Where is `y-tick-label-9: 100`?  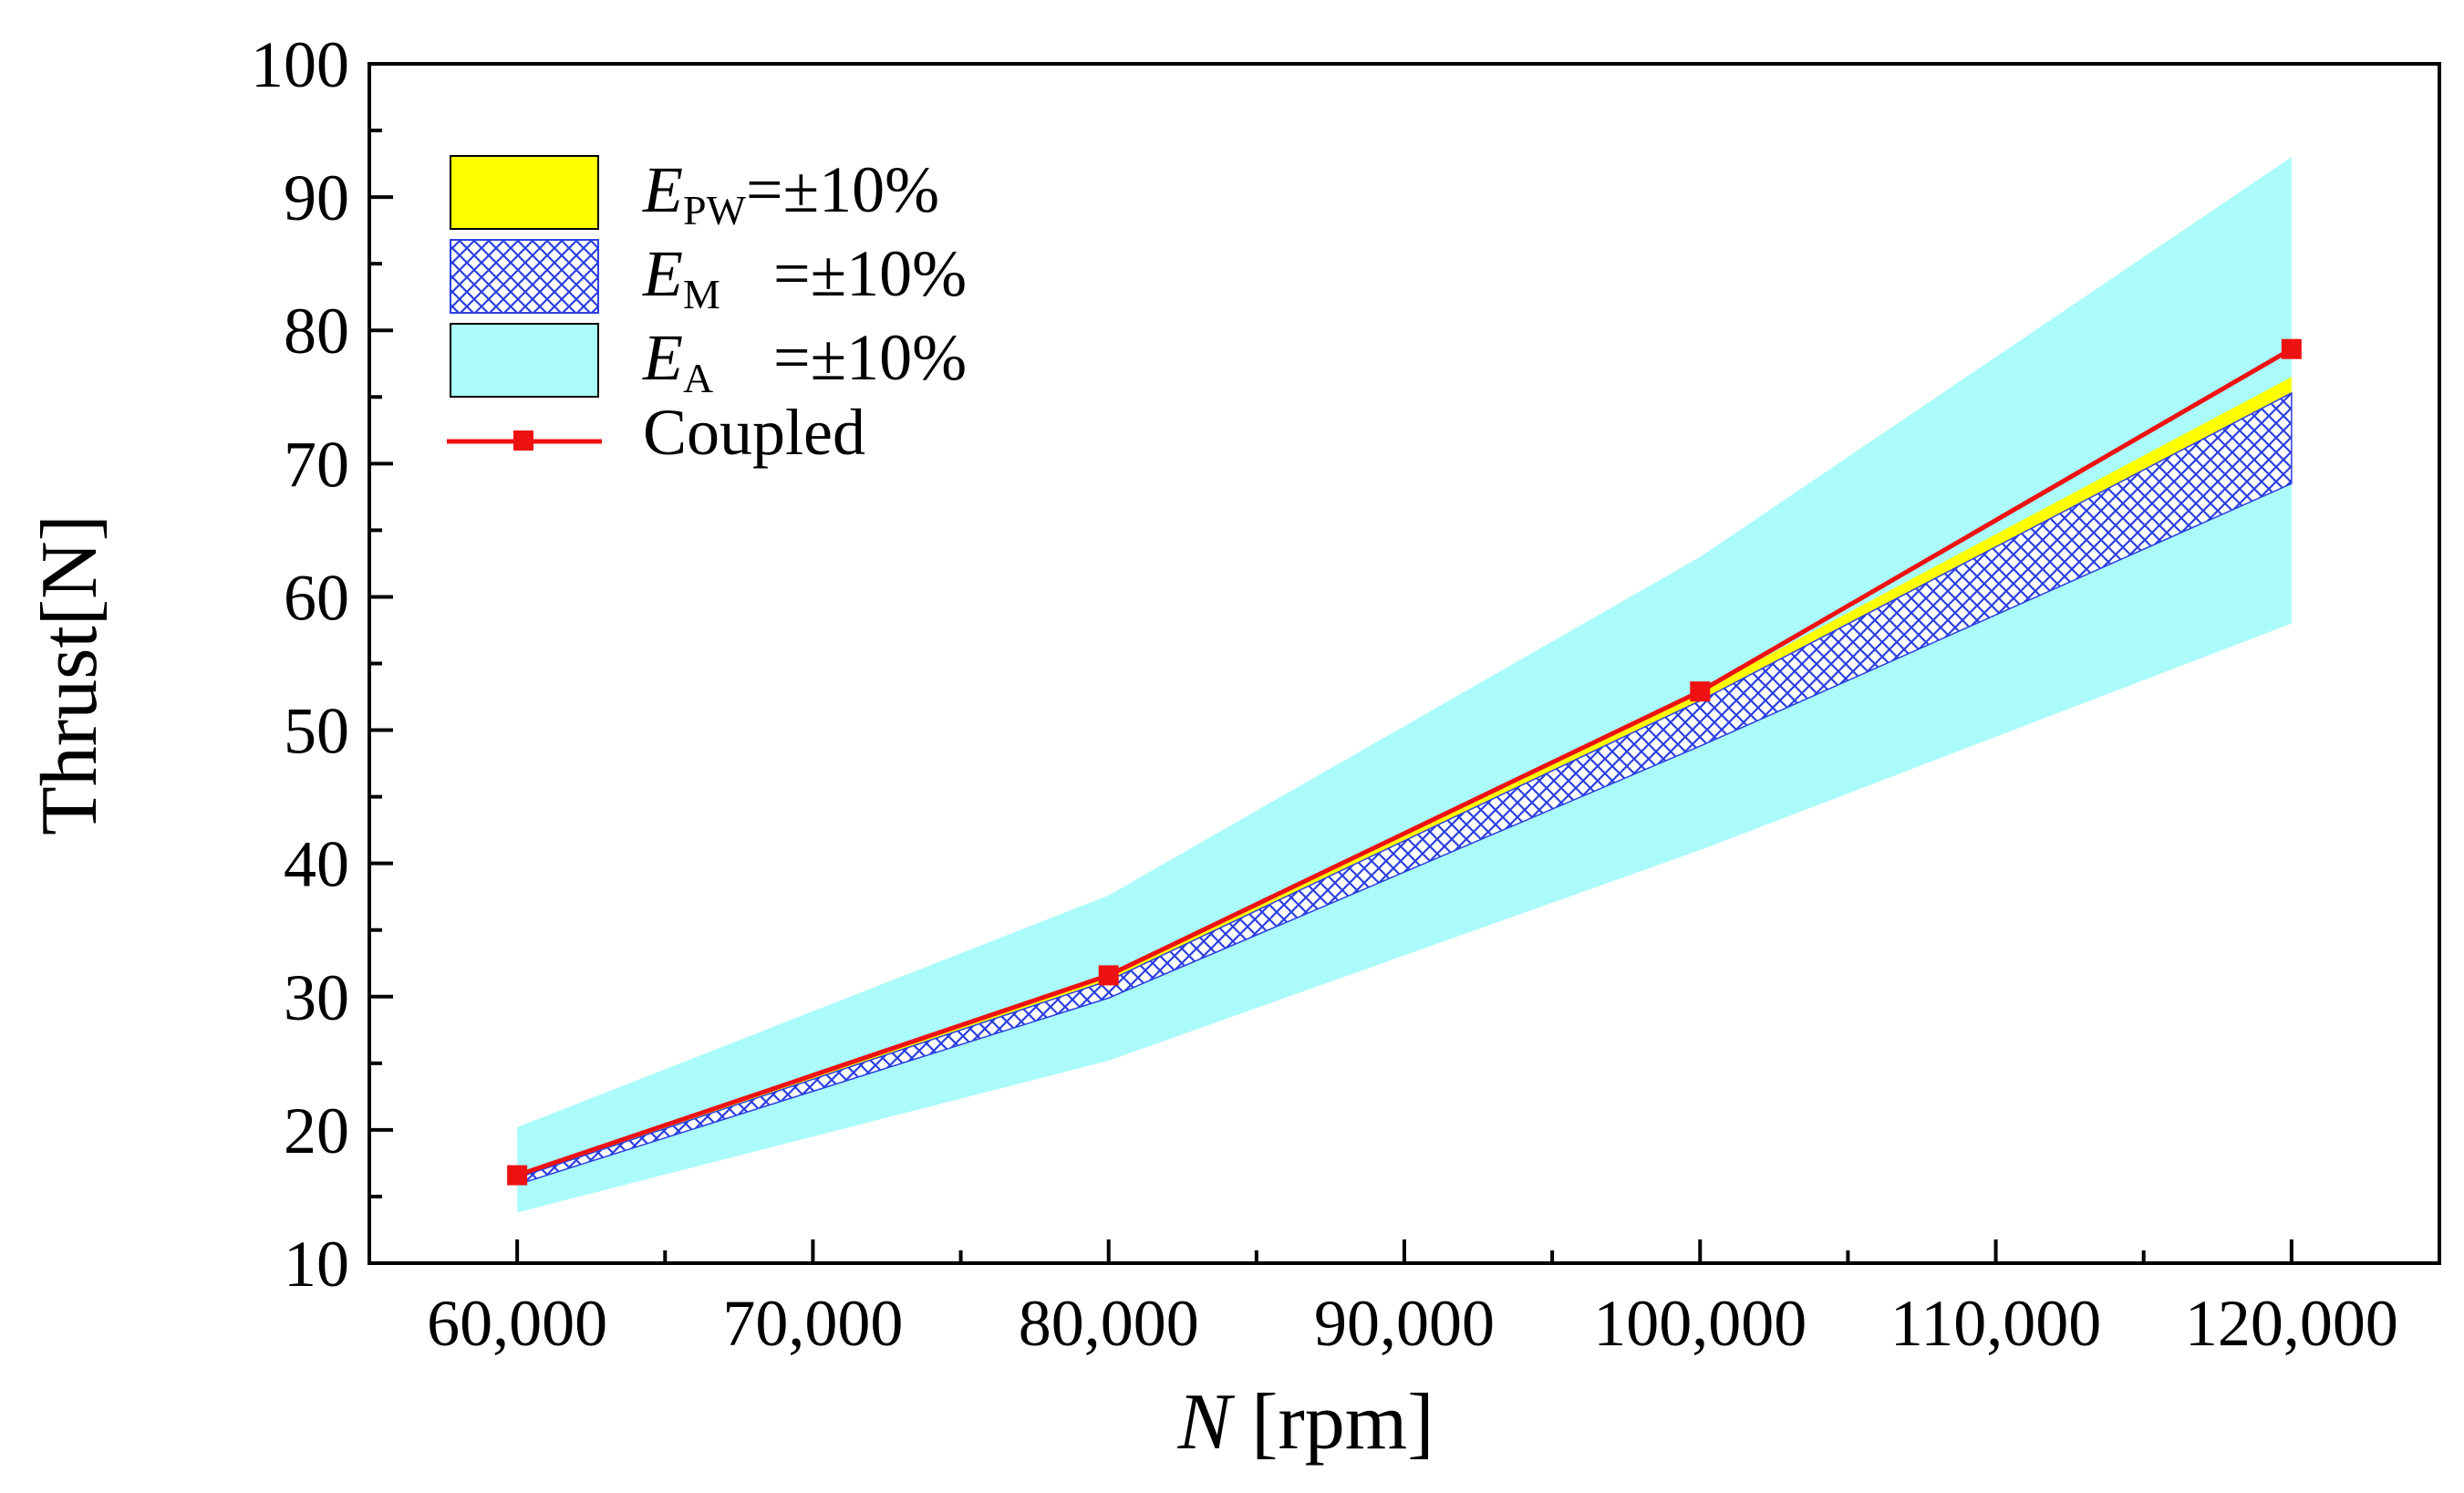
y-tick-label-9: 100 is located at coordinates (300, 64).